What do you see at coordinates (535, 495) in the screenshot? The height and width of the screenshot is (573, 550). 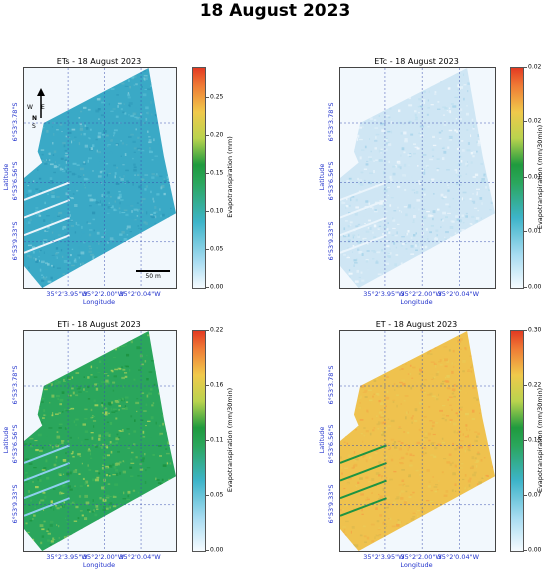 I see `colorbar-tick-label: 0.07` at bounding box center [535, 495].